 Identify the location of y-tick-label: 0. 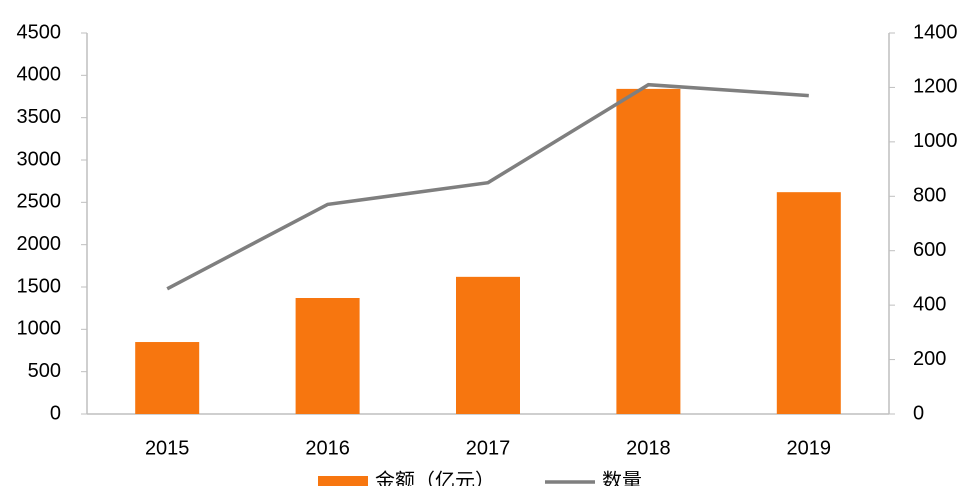
(55, 413).